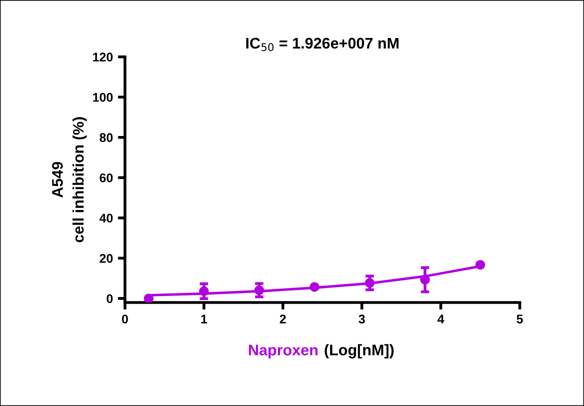 This screenshot has width=584, height=406. What do you see at coordinates (103, 57) in the screenshot?
I see `y-tick-label: 120` at bounding box center [103, 57].